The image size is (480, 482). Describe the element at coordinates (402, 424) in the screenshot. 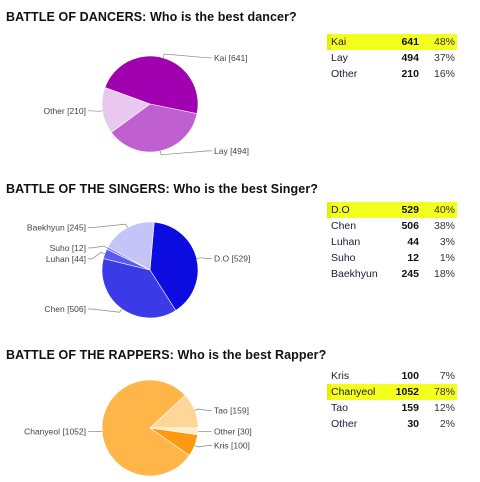

I see `rappers-row-value: 30` at that location.